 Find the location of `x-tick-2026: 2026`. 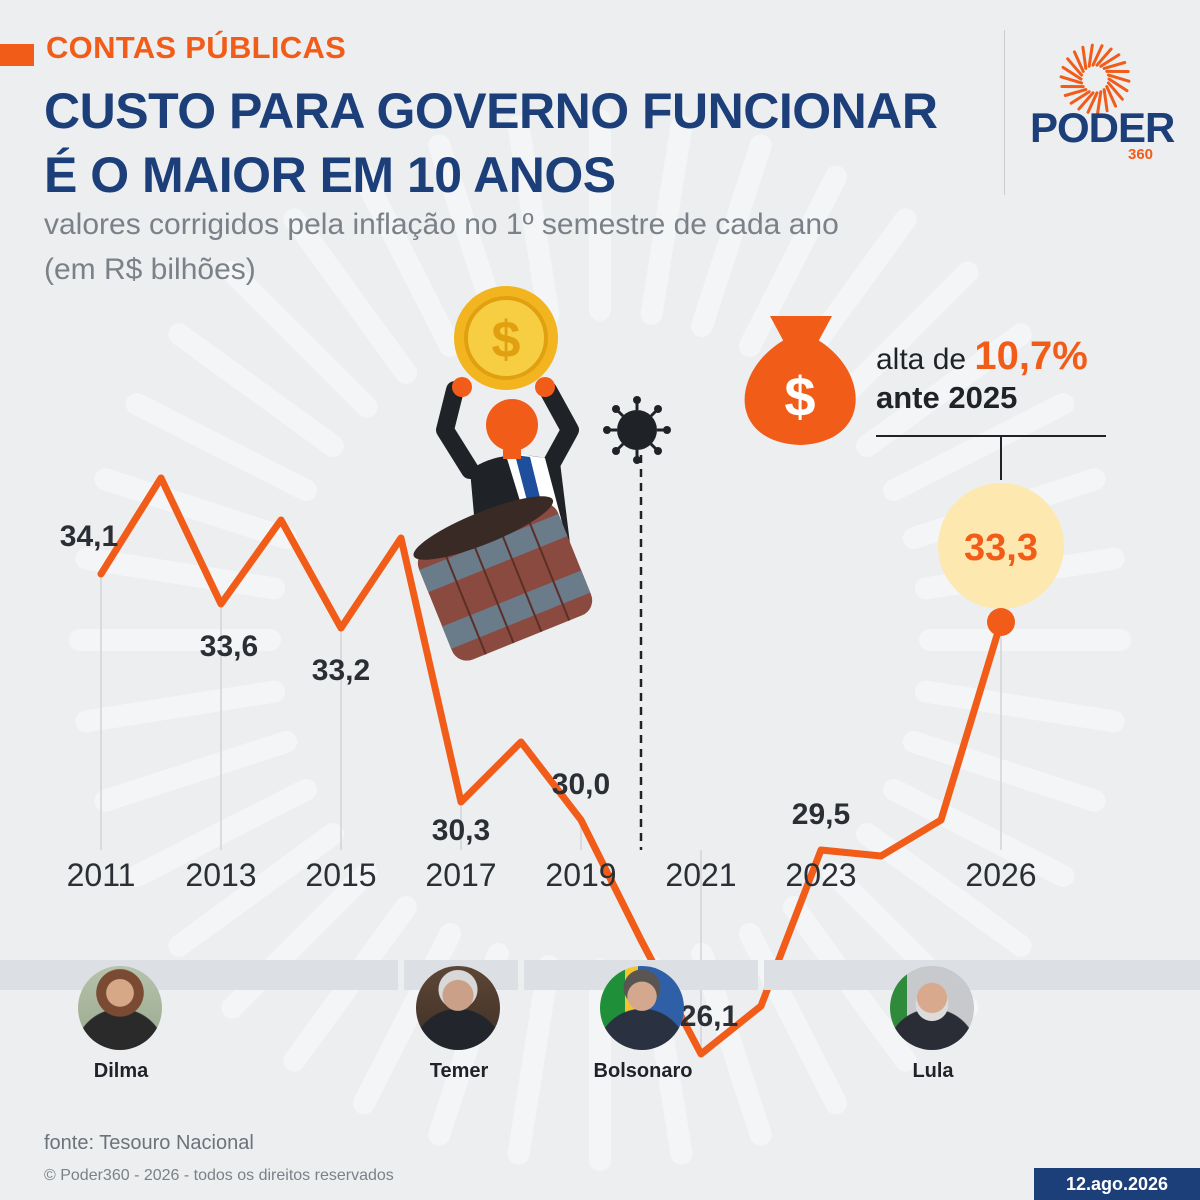

x-tick-2026: 2026 is located at coordinates (1000, 875).